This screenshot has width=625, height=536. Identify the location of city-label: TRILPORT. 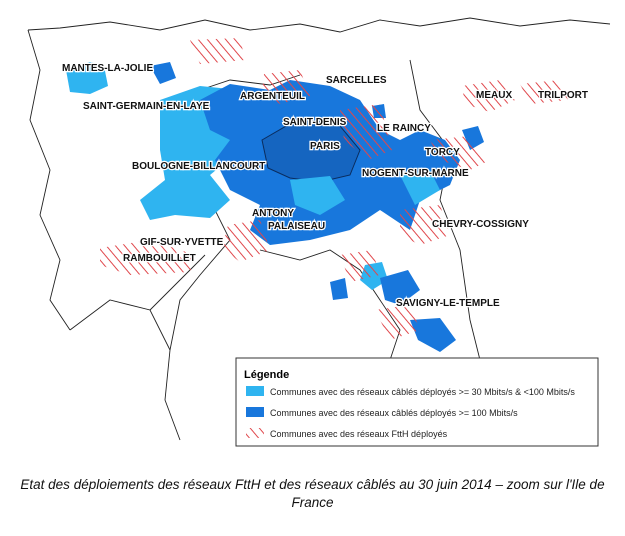
(563, 95).